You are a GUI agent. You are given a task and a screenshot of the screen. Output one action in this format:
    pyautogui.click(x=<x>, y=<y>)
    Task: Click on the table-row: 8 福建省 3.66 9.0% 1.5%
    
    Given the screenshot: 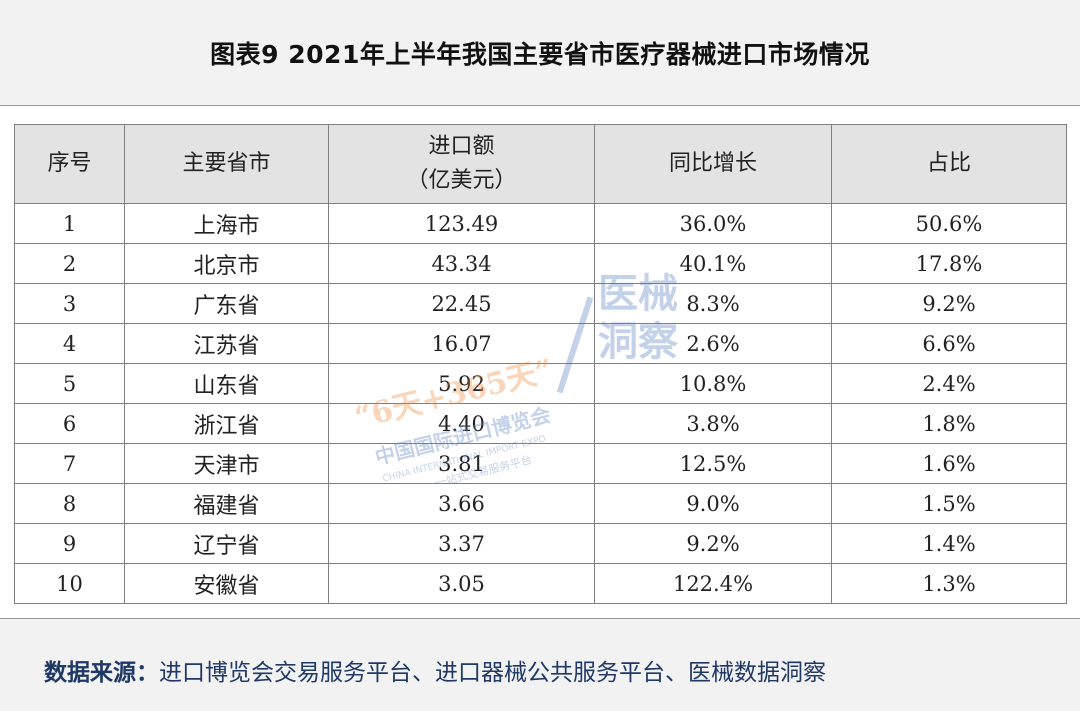 What is the action you would take?
    pyautogui.click(x=540, y=503)
    